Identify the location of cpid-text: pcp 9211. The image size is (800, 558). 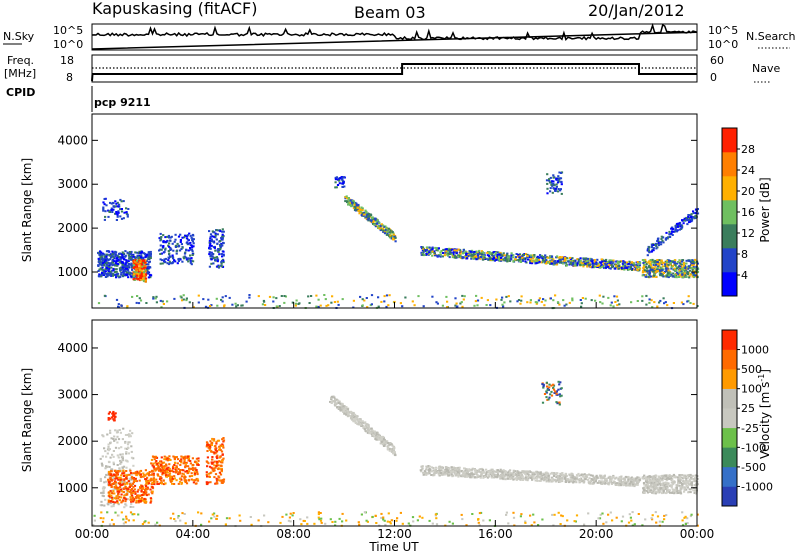
(122, 102).